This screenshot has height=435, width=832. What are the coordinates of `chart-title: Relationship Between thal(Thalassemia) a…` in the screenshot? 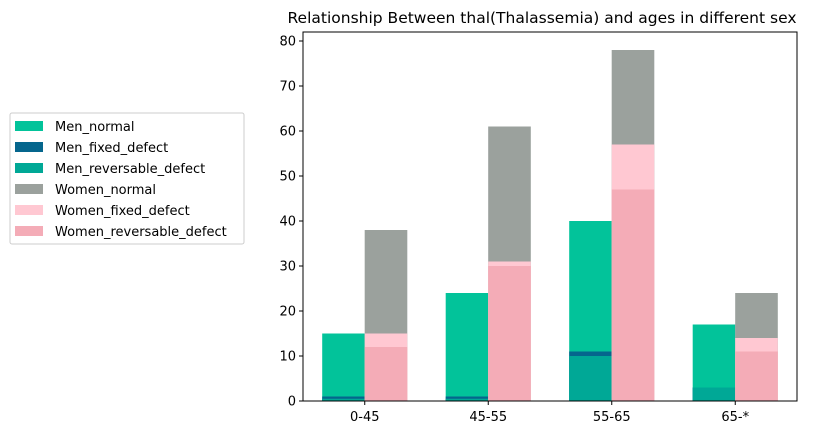 It's located at (541, 18).